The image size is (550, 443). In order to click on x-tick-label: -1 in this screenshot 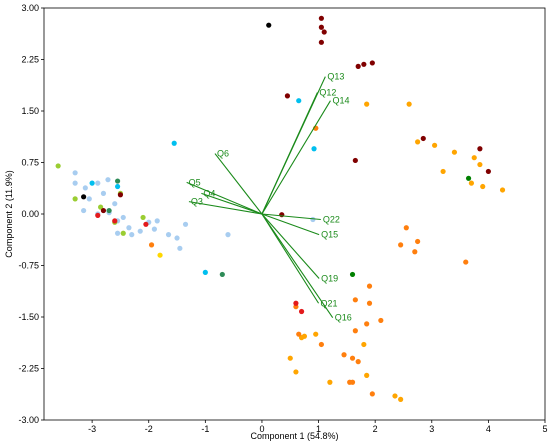, I will do `click(205, 429)`.